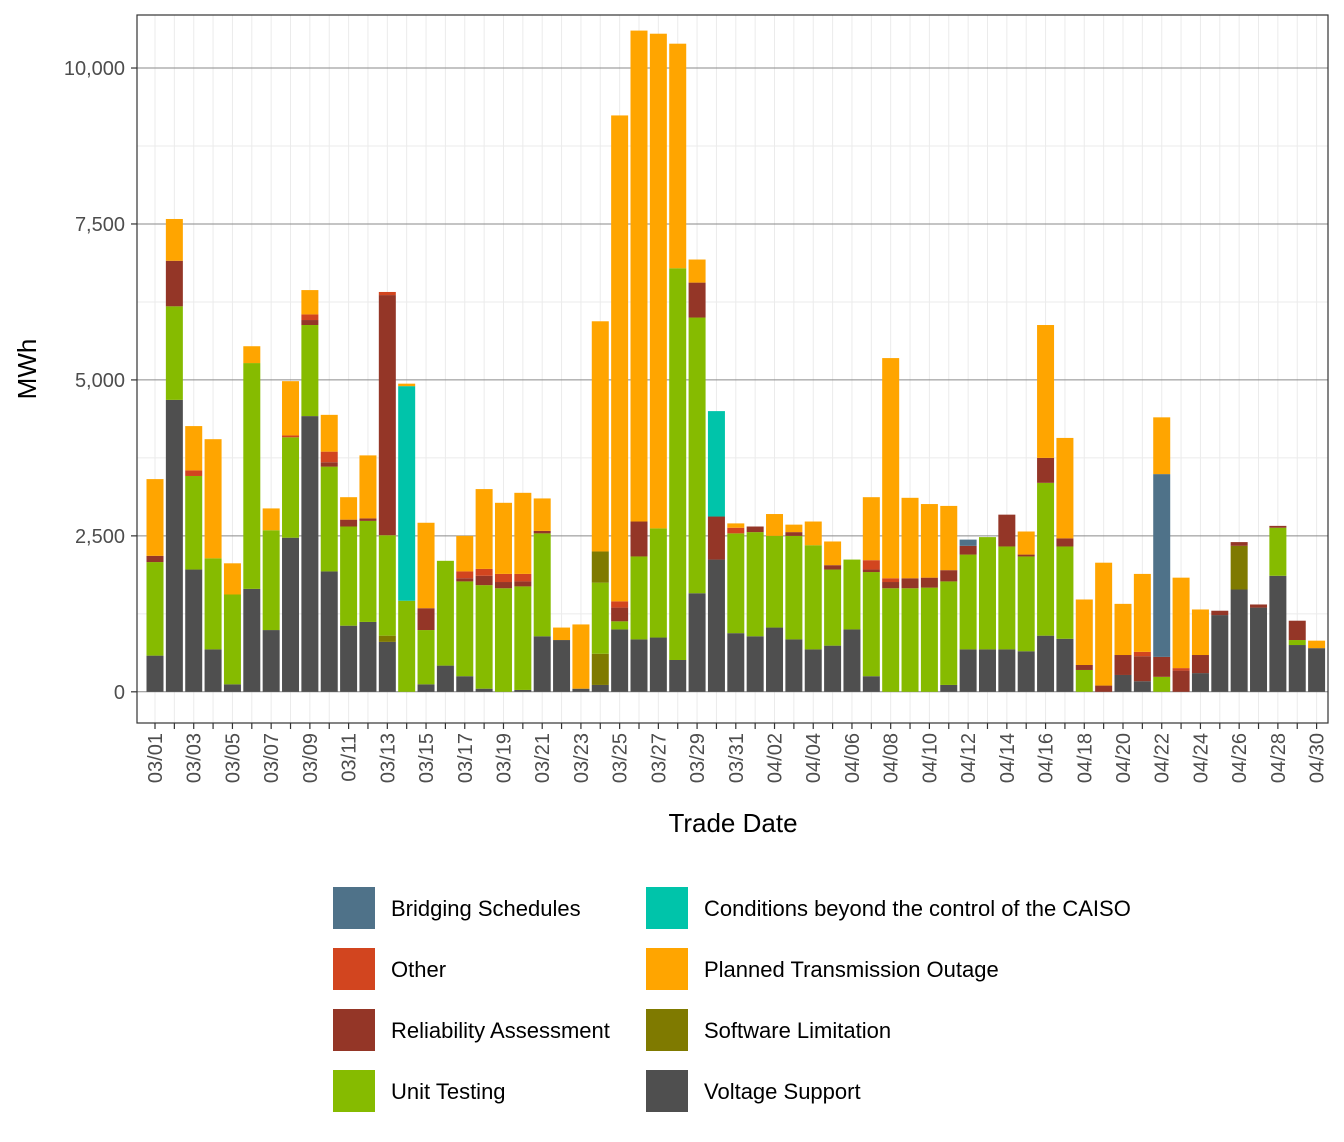  What do you see at coordinates (100, 381) in the screenshot?
I see `y-axis: 0 2,500 5,000 7,500 10,000` at bounding box center [100, 381].